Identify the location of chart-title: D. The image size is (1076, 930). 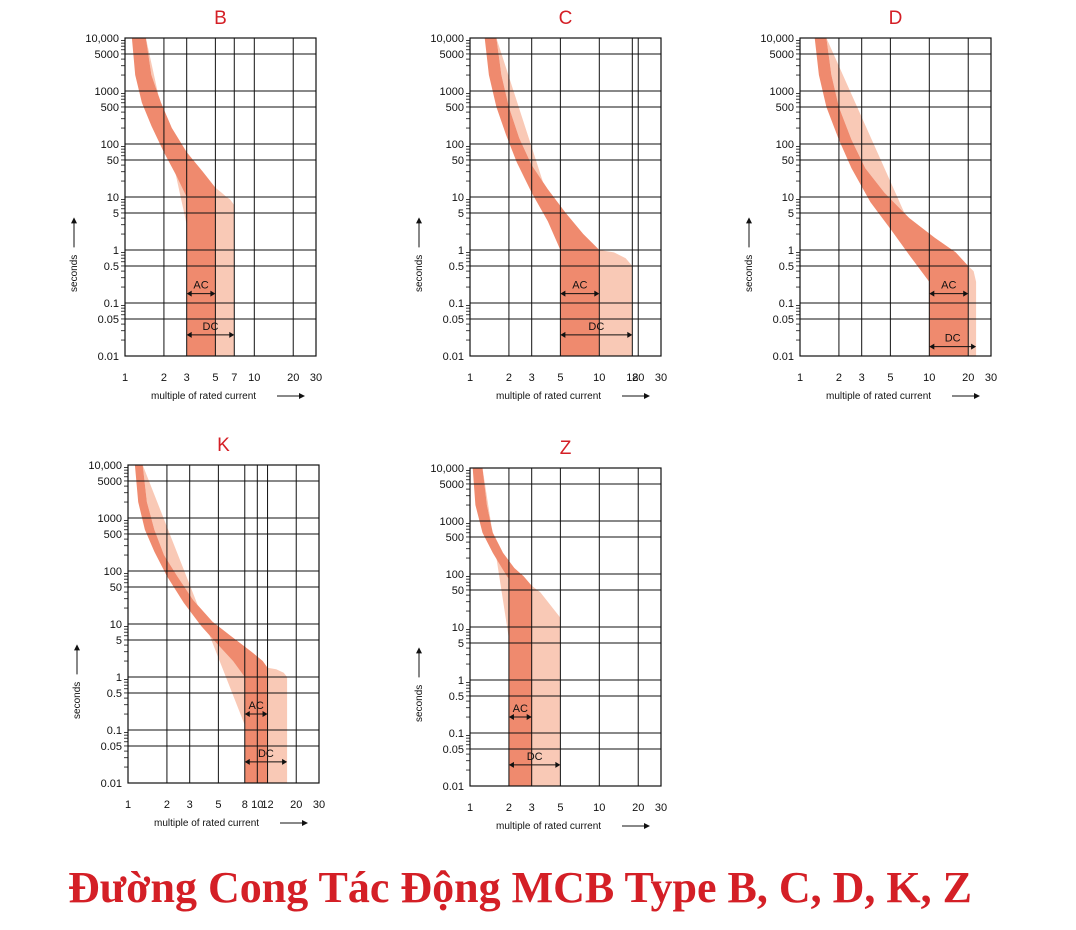
(896, 18).